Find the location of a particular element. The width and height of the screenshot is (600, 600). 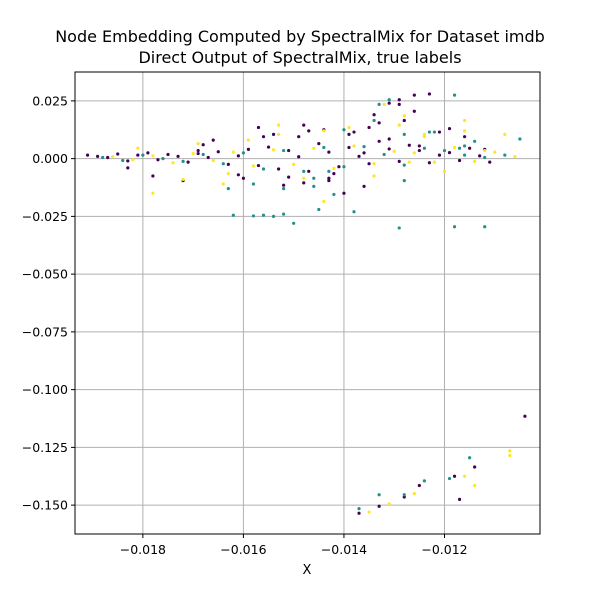

y-tick-label: −0.150 is located at coordinates (45, 505).